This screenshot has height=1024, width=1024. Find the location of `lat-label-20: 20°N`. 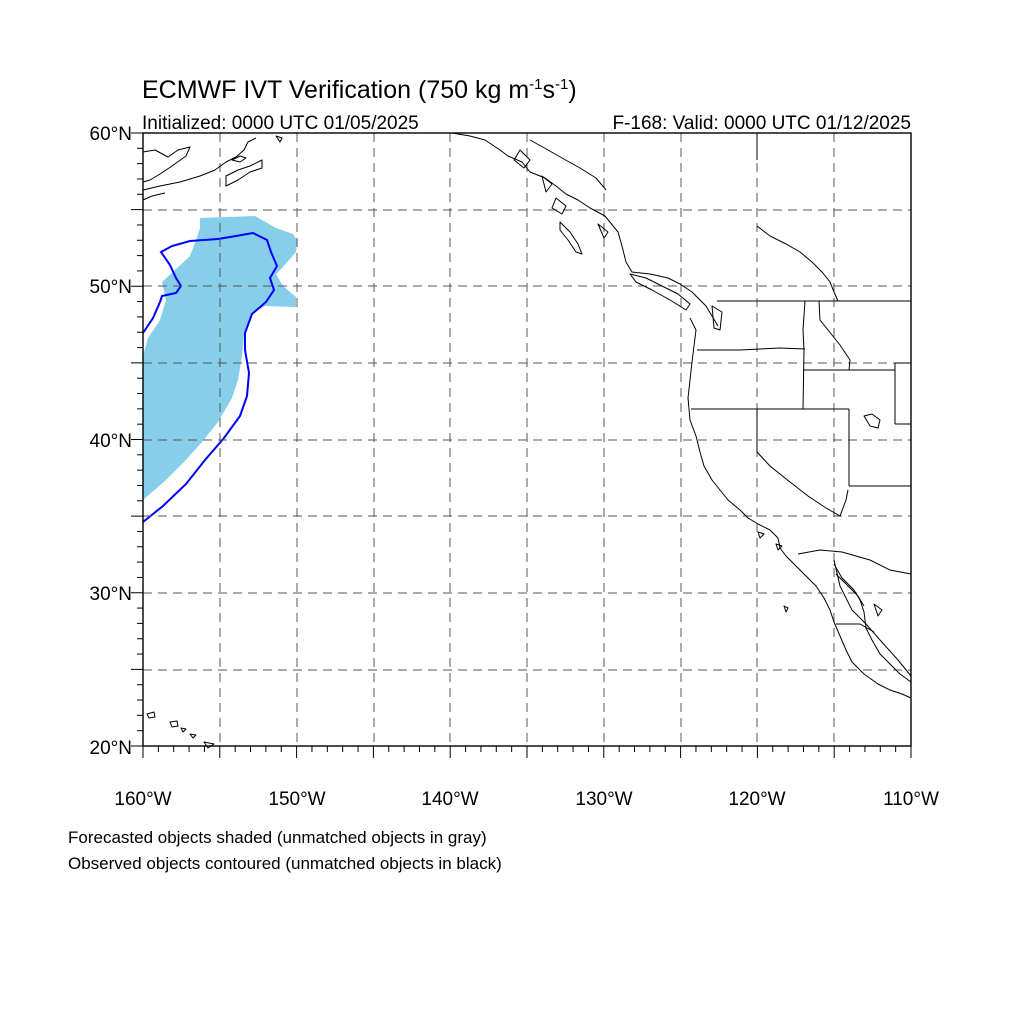

lat-label-20: 20°N is located at coordinates (111, 748).